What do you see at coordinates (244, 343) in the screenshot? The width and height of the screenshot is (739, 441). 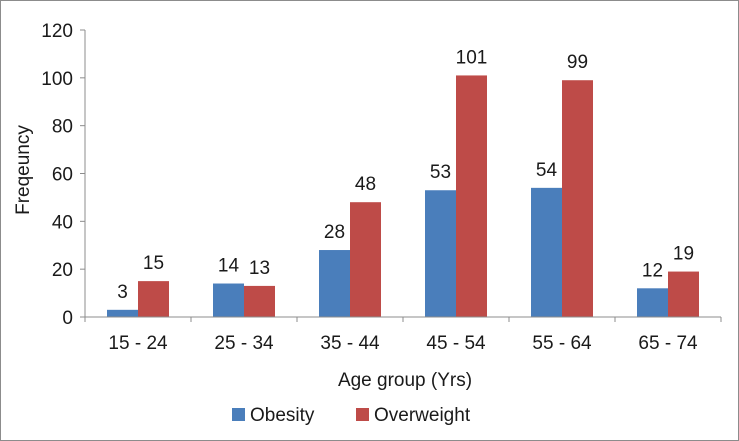 I see `x-tick-label: 25 - 34` at bounding box center [244, 343].